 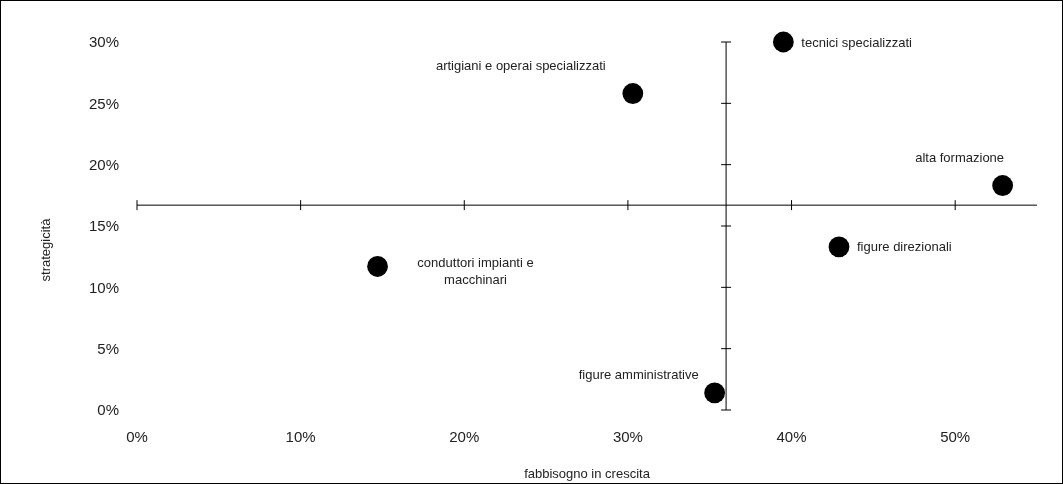 What do you see at coordinates (627, 436) in the screenshot?
I see `x-tick-label: 30%` at bounding box center [627, 436].